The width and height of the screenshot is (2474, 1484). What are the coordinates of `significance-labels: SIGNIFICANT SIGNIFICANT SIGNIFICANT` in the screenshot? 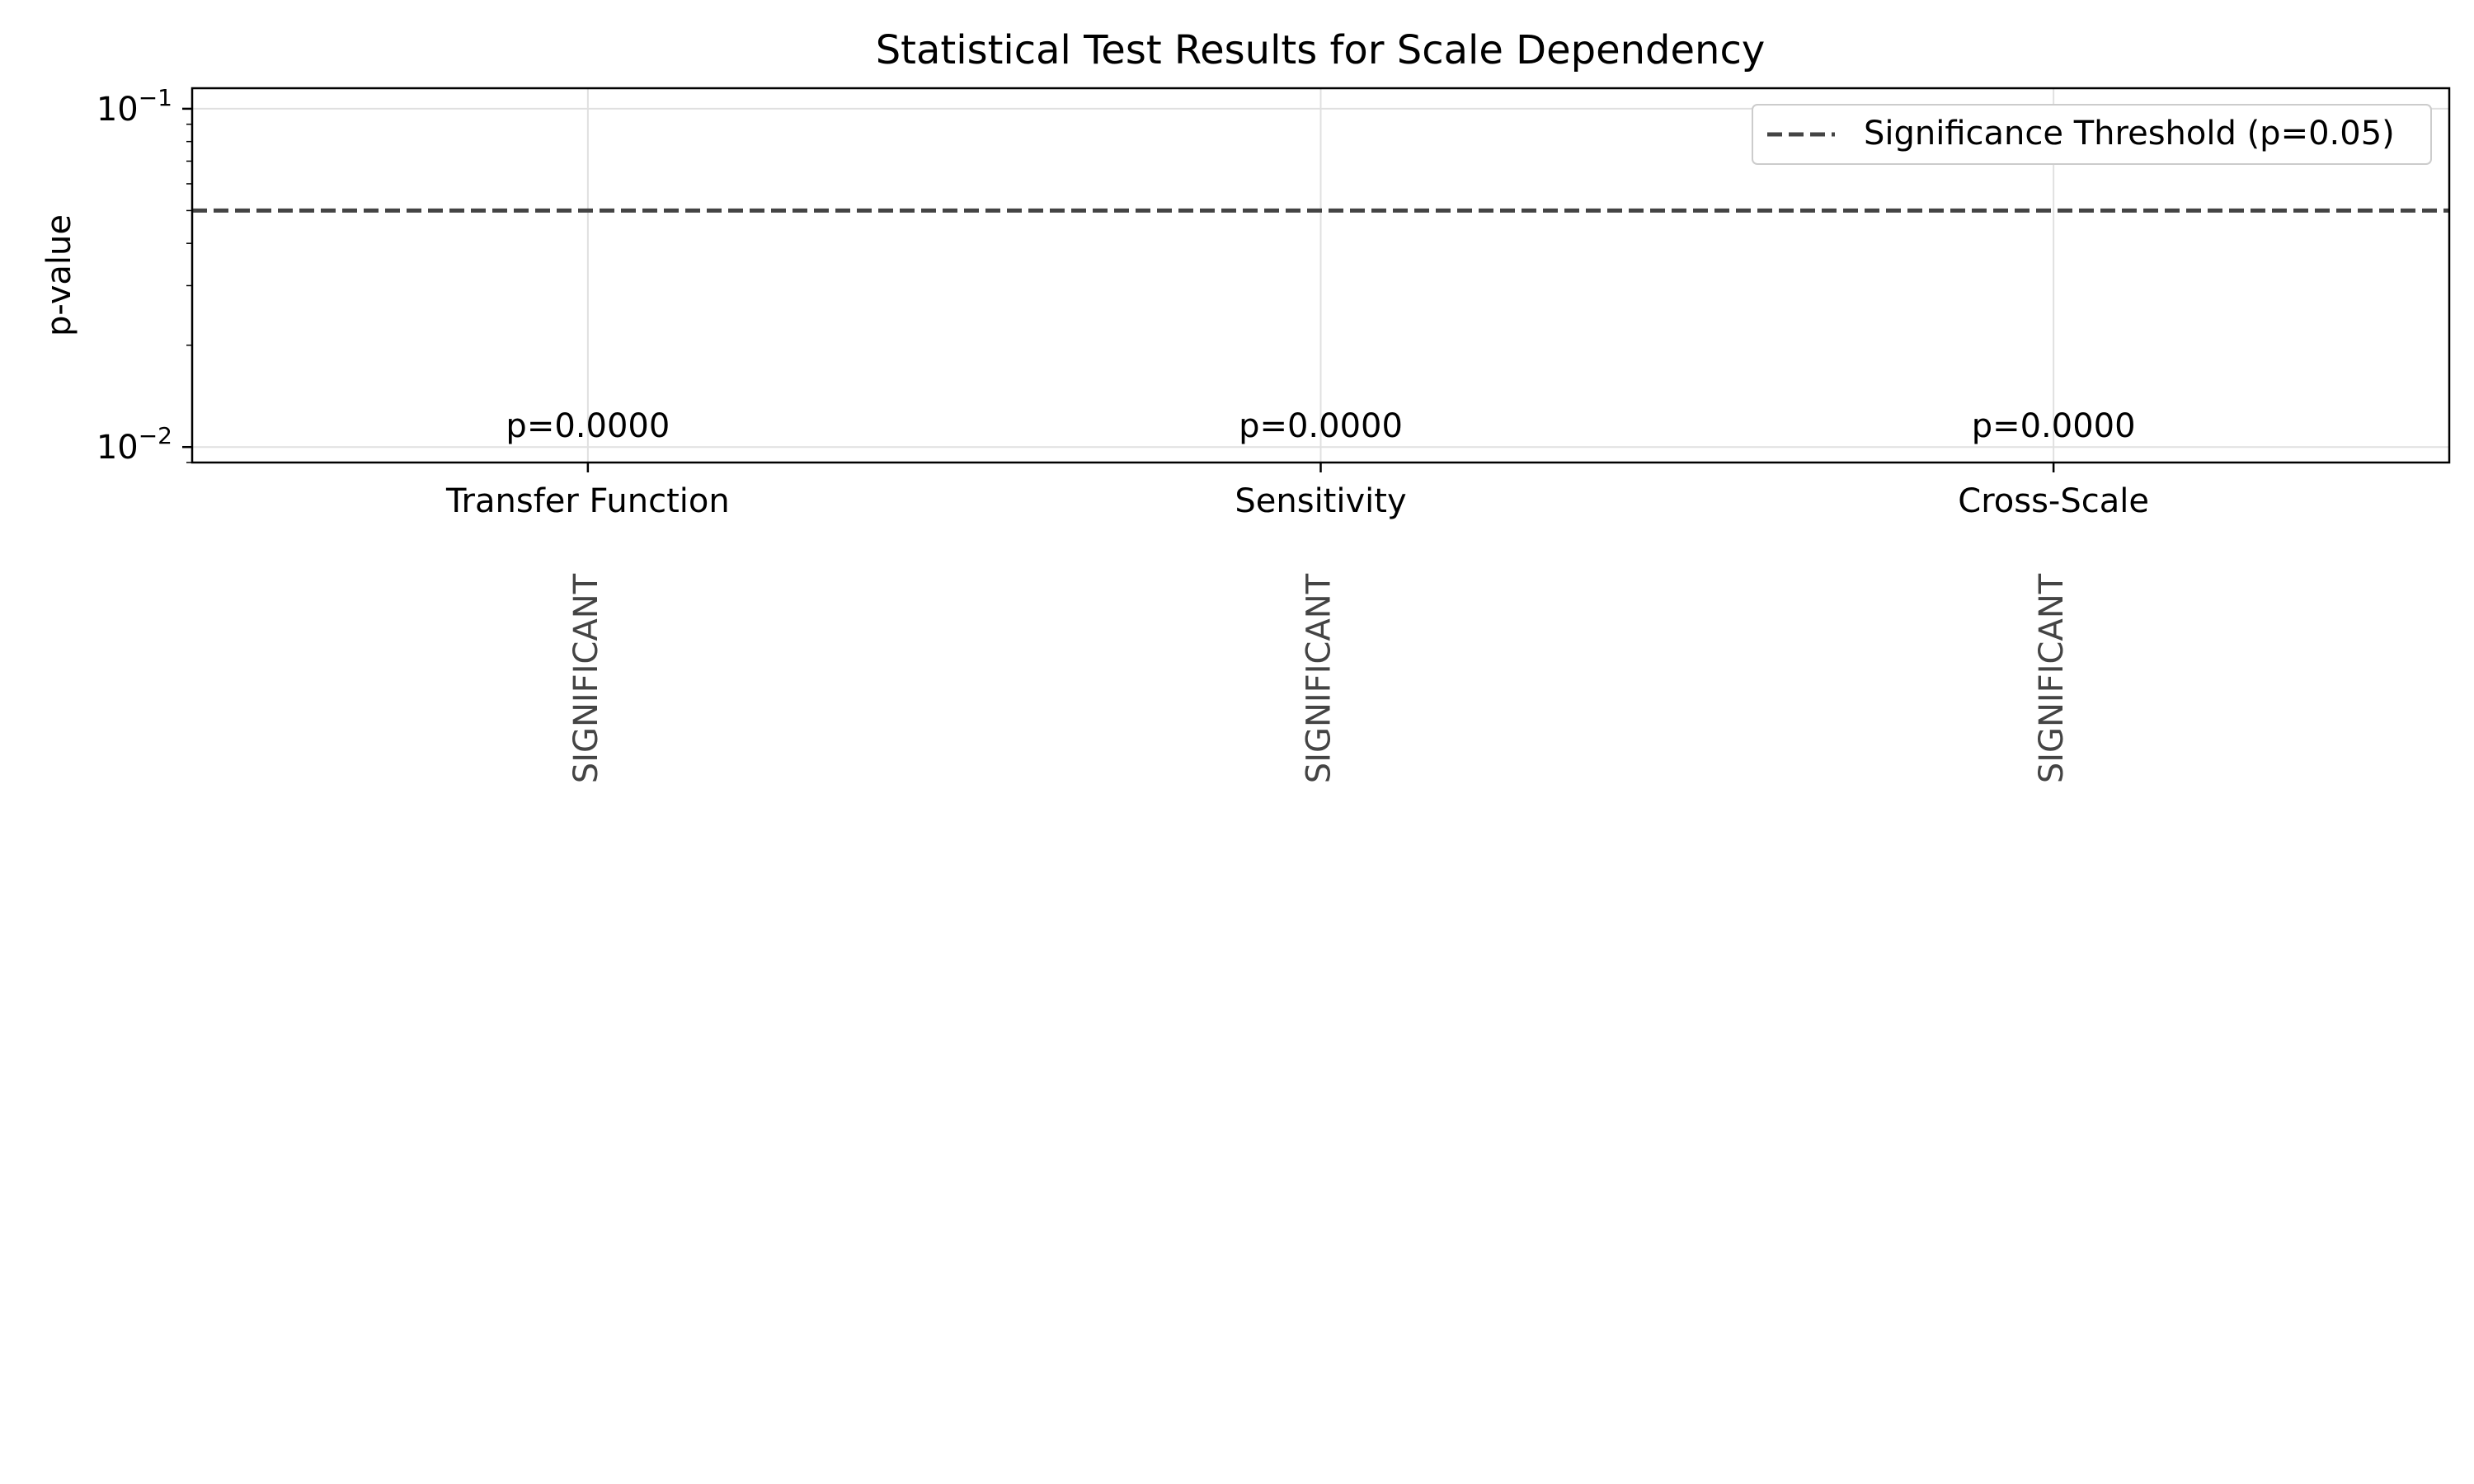 It's located at (1319, 678).